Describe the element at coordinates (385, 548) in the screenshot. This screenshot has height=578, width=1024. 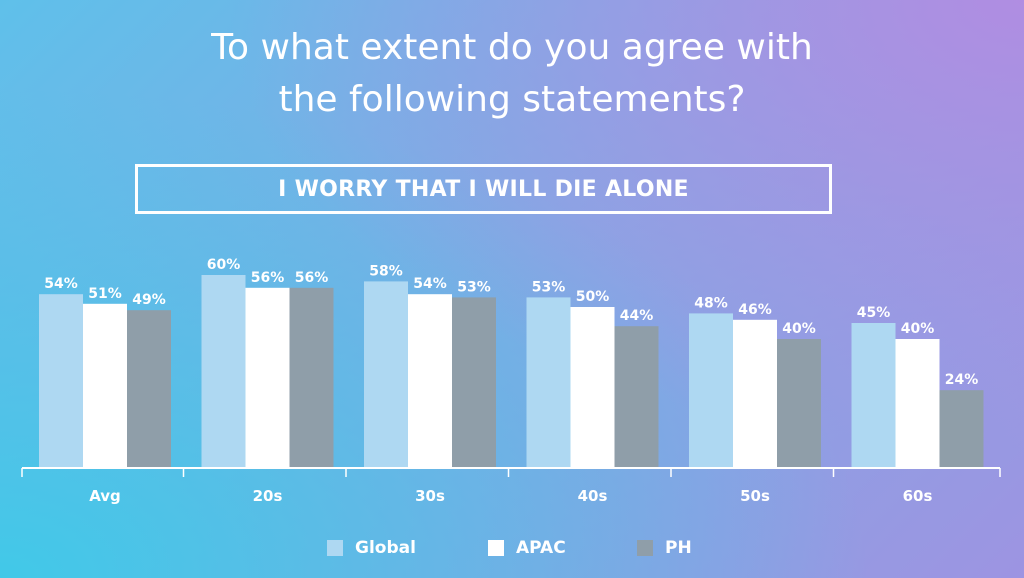
I see `legend-label-global: Global` at that location.